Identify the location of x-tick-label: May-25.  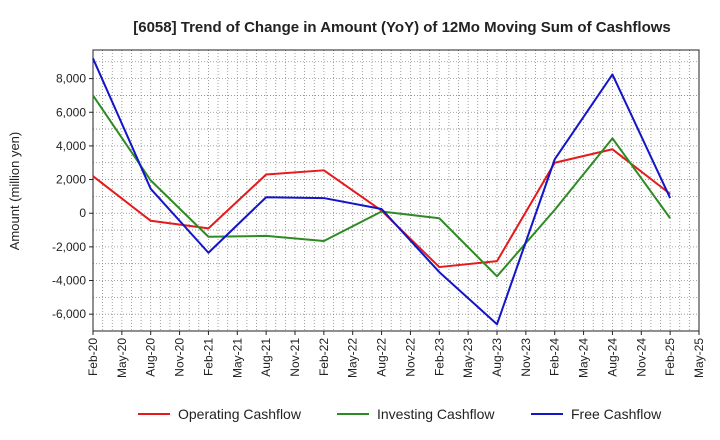
(699, 358).